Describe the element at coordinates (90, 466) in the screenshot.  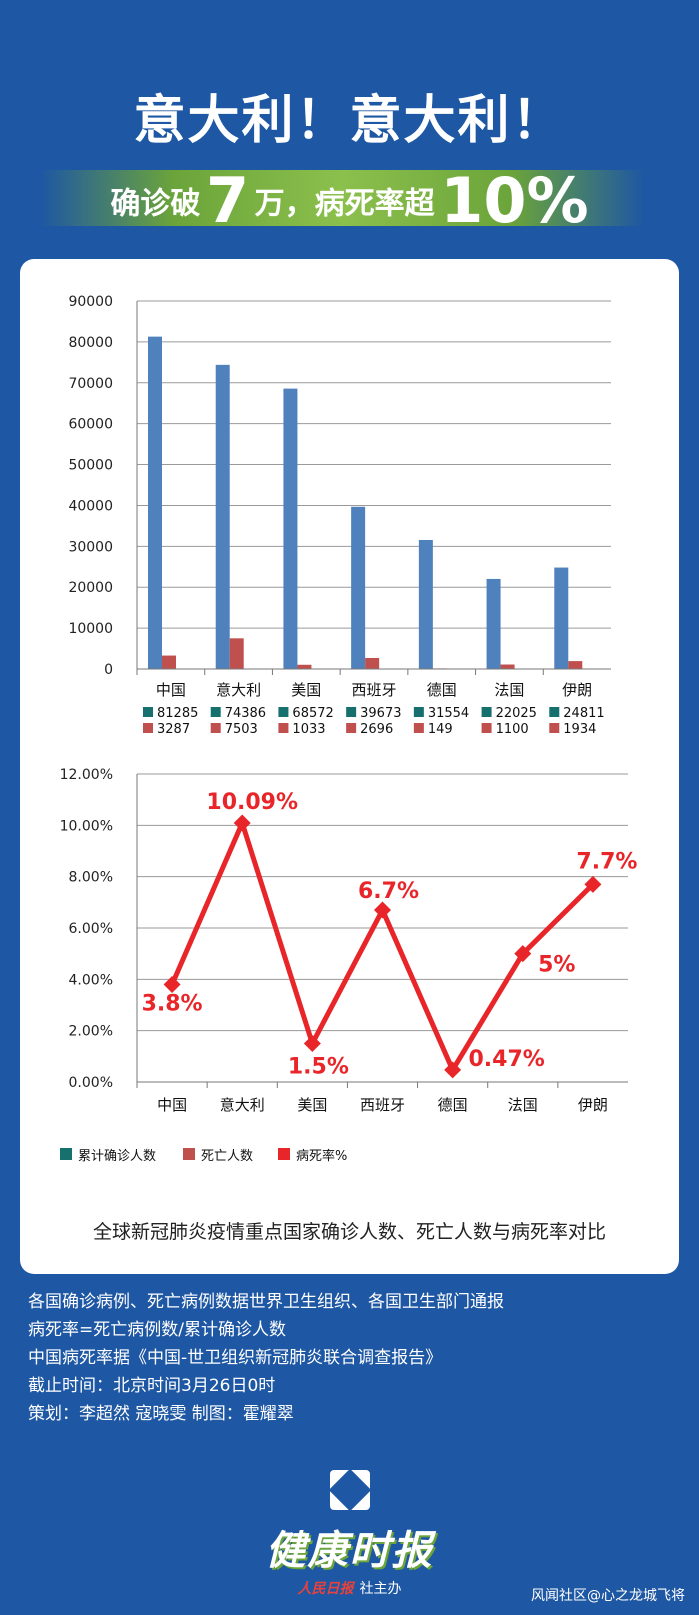
I see `bar-y-tick-label: 50000` at that location.